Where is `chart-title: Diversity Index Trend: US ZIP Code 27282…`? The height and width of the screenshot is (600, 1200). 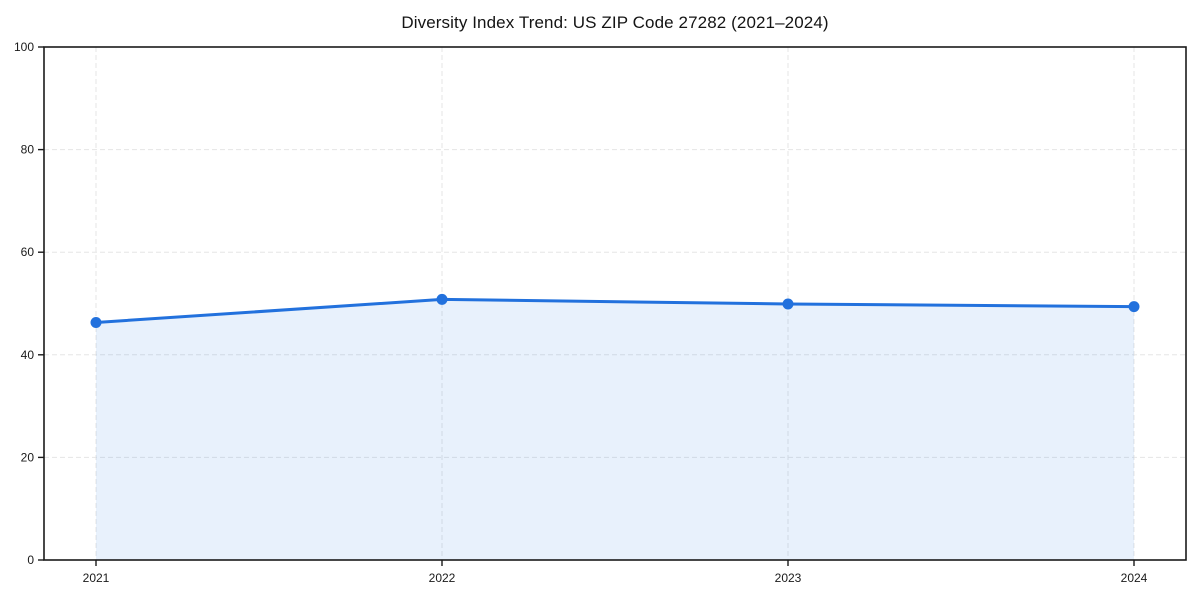
chart-title: Diversity Index Trend: US ZIP Code 27282… is located at coordinates (615, 22).